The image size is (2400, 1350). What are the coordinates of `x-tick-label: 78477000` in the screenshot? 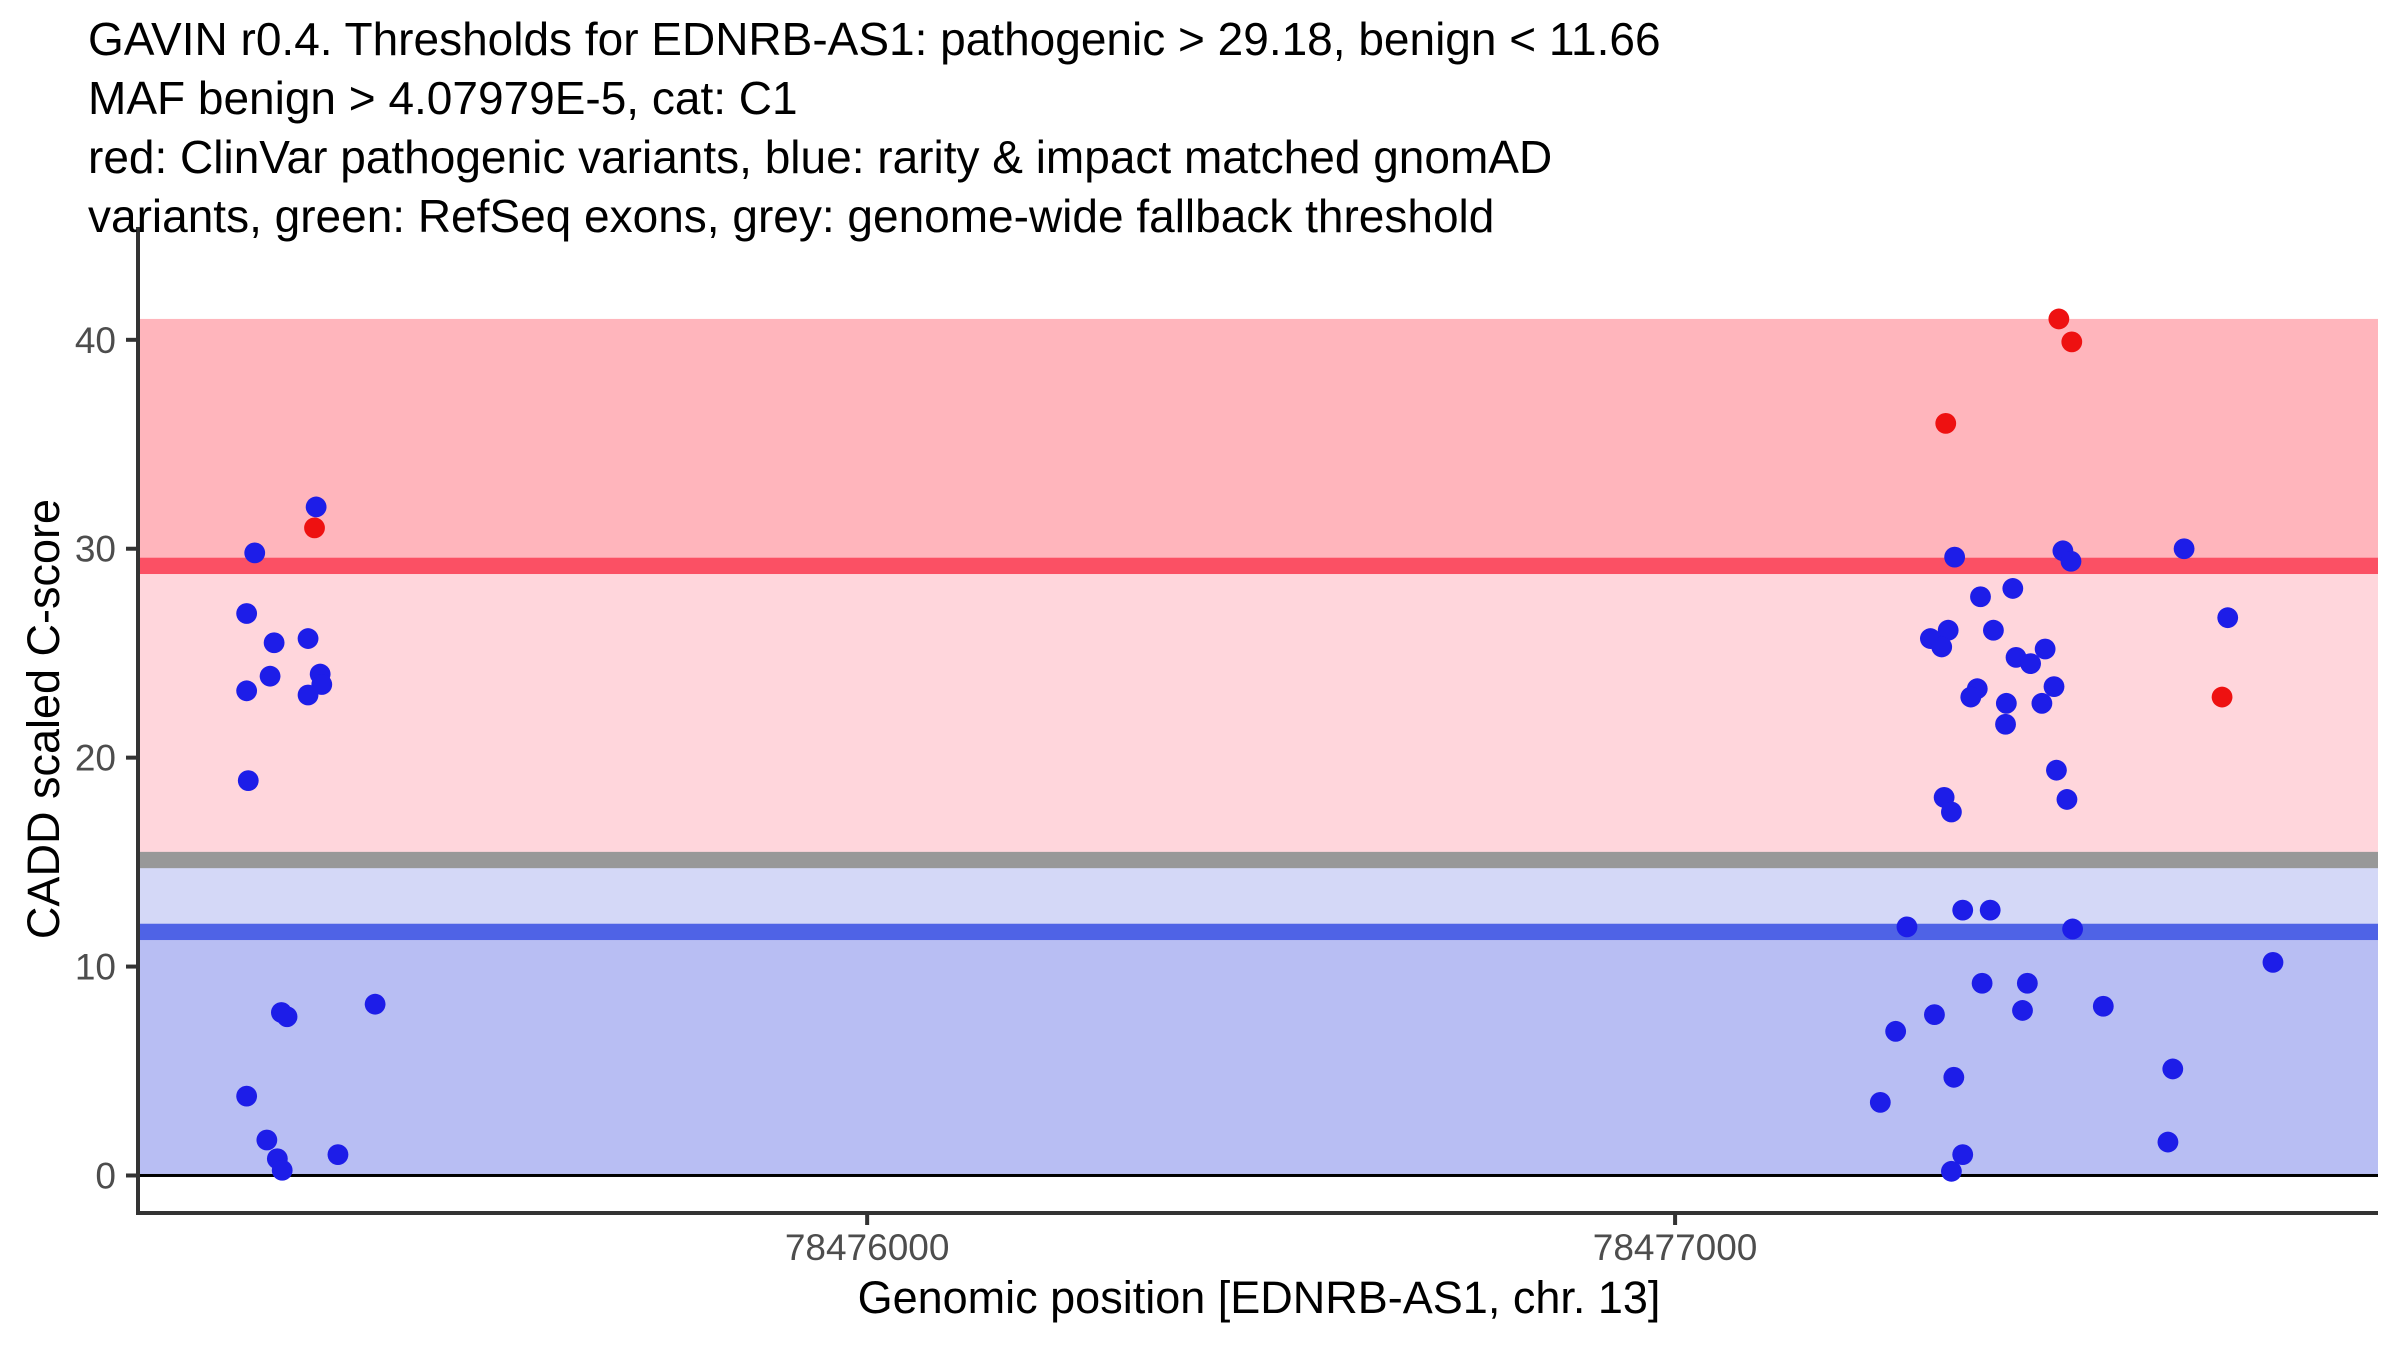 It's located at (1675, 1247).